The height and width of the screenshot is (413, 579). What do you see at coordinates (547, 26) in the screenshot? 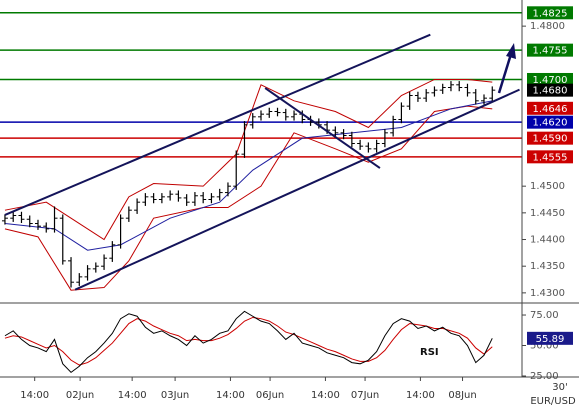
I see `y-tick-label: 1.4800` at bounding box center [547, 26].